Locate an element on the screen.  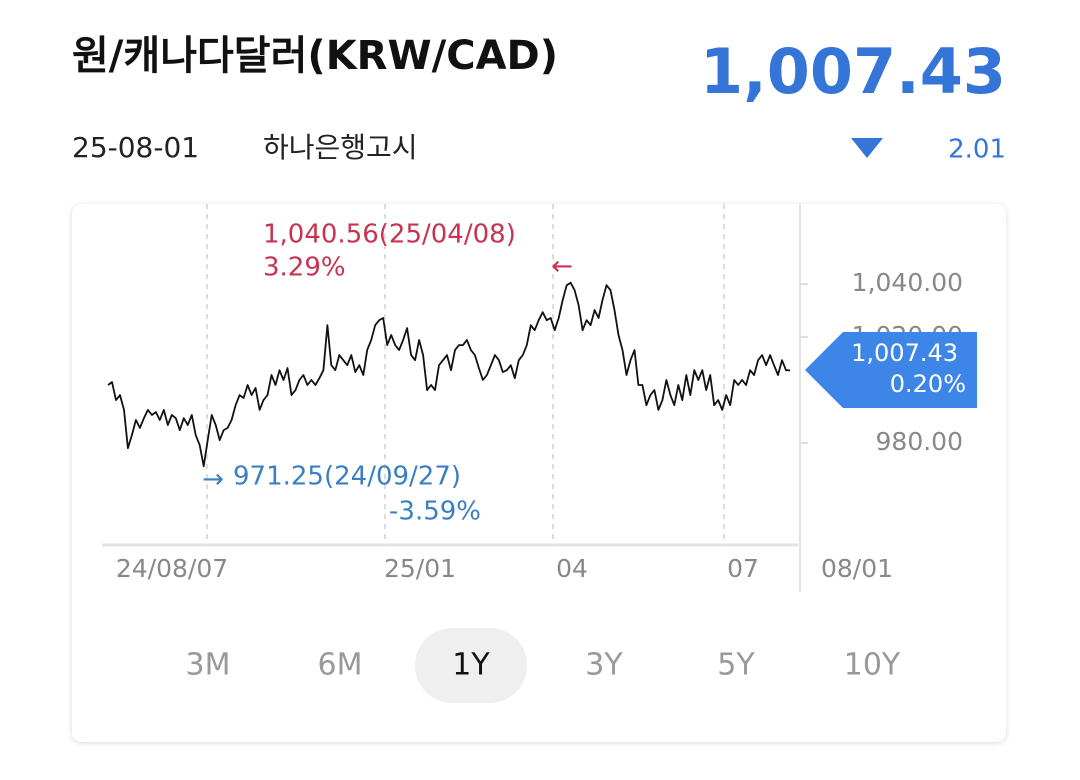
max-arrow: ← is located at coordinates (562, 267).